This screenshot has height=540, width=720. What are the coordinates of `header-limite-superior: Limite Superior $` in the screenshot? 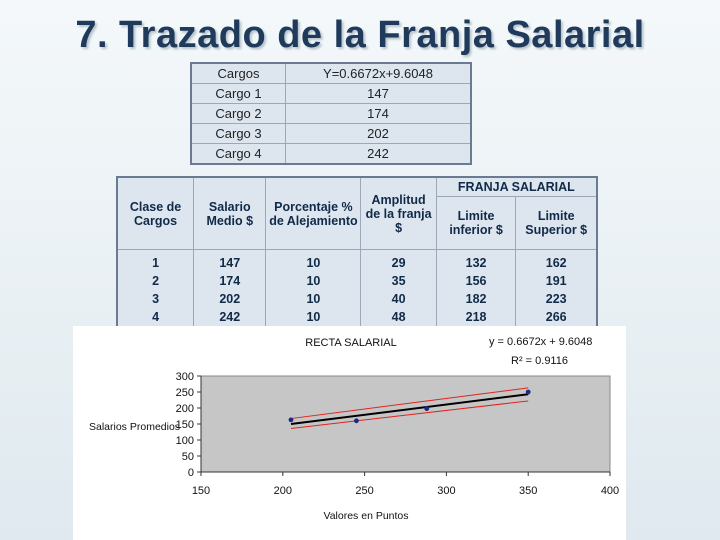 It's located at (556, 223).